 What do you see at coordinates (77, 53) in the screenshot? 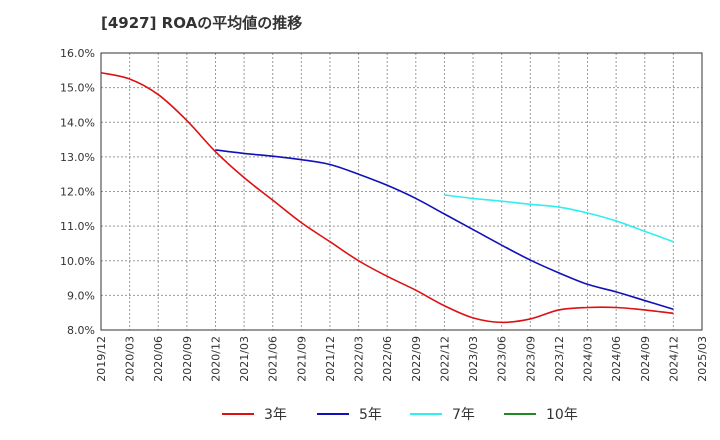
I see `y-tick-label: 16.0%` at bounding box center [77, 53].